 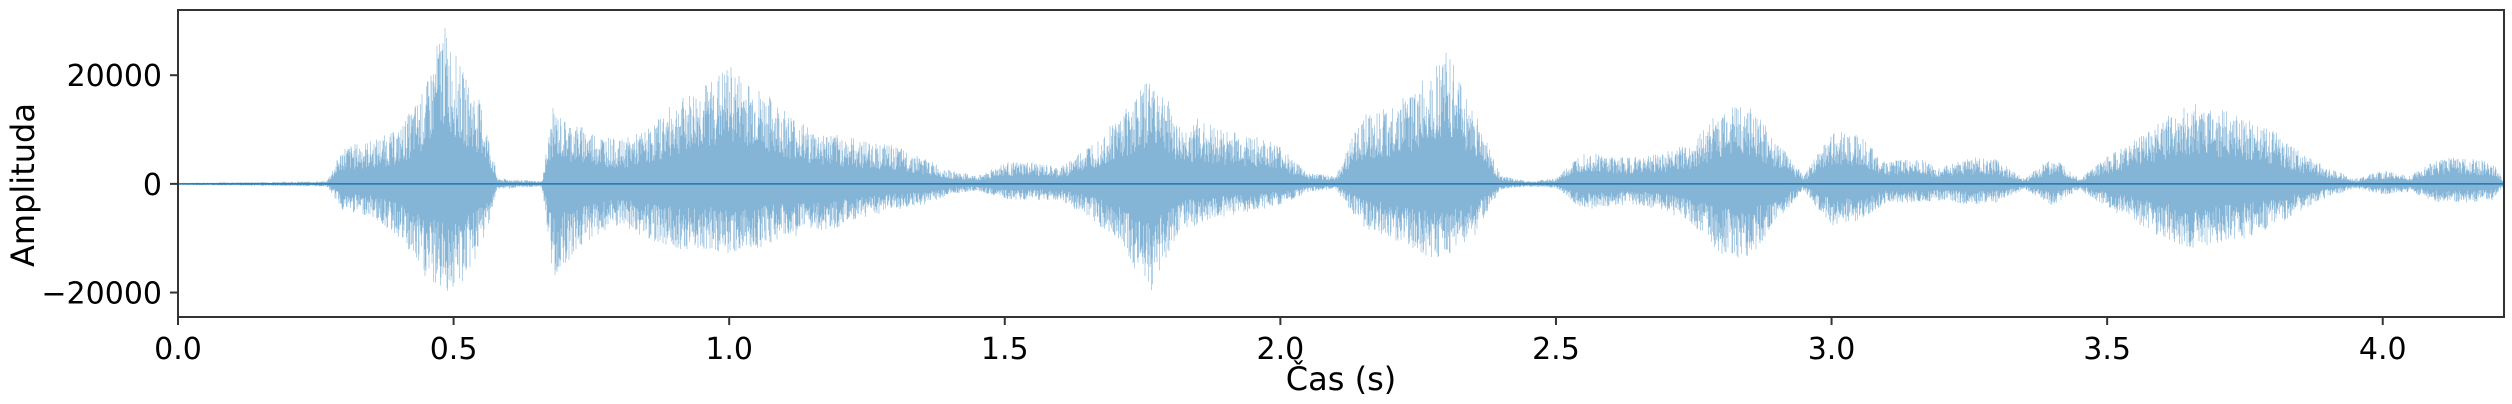 What do you see at coordinates (1281, 349) in the screenshot?
I see `x-tick-label: 2.0` at bounding box center [1281, 349].